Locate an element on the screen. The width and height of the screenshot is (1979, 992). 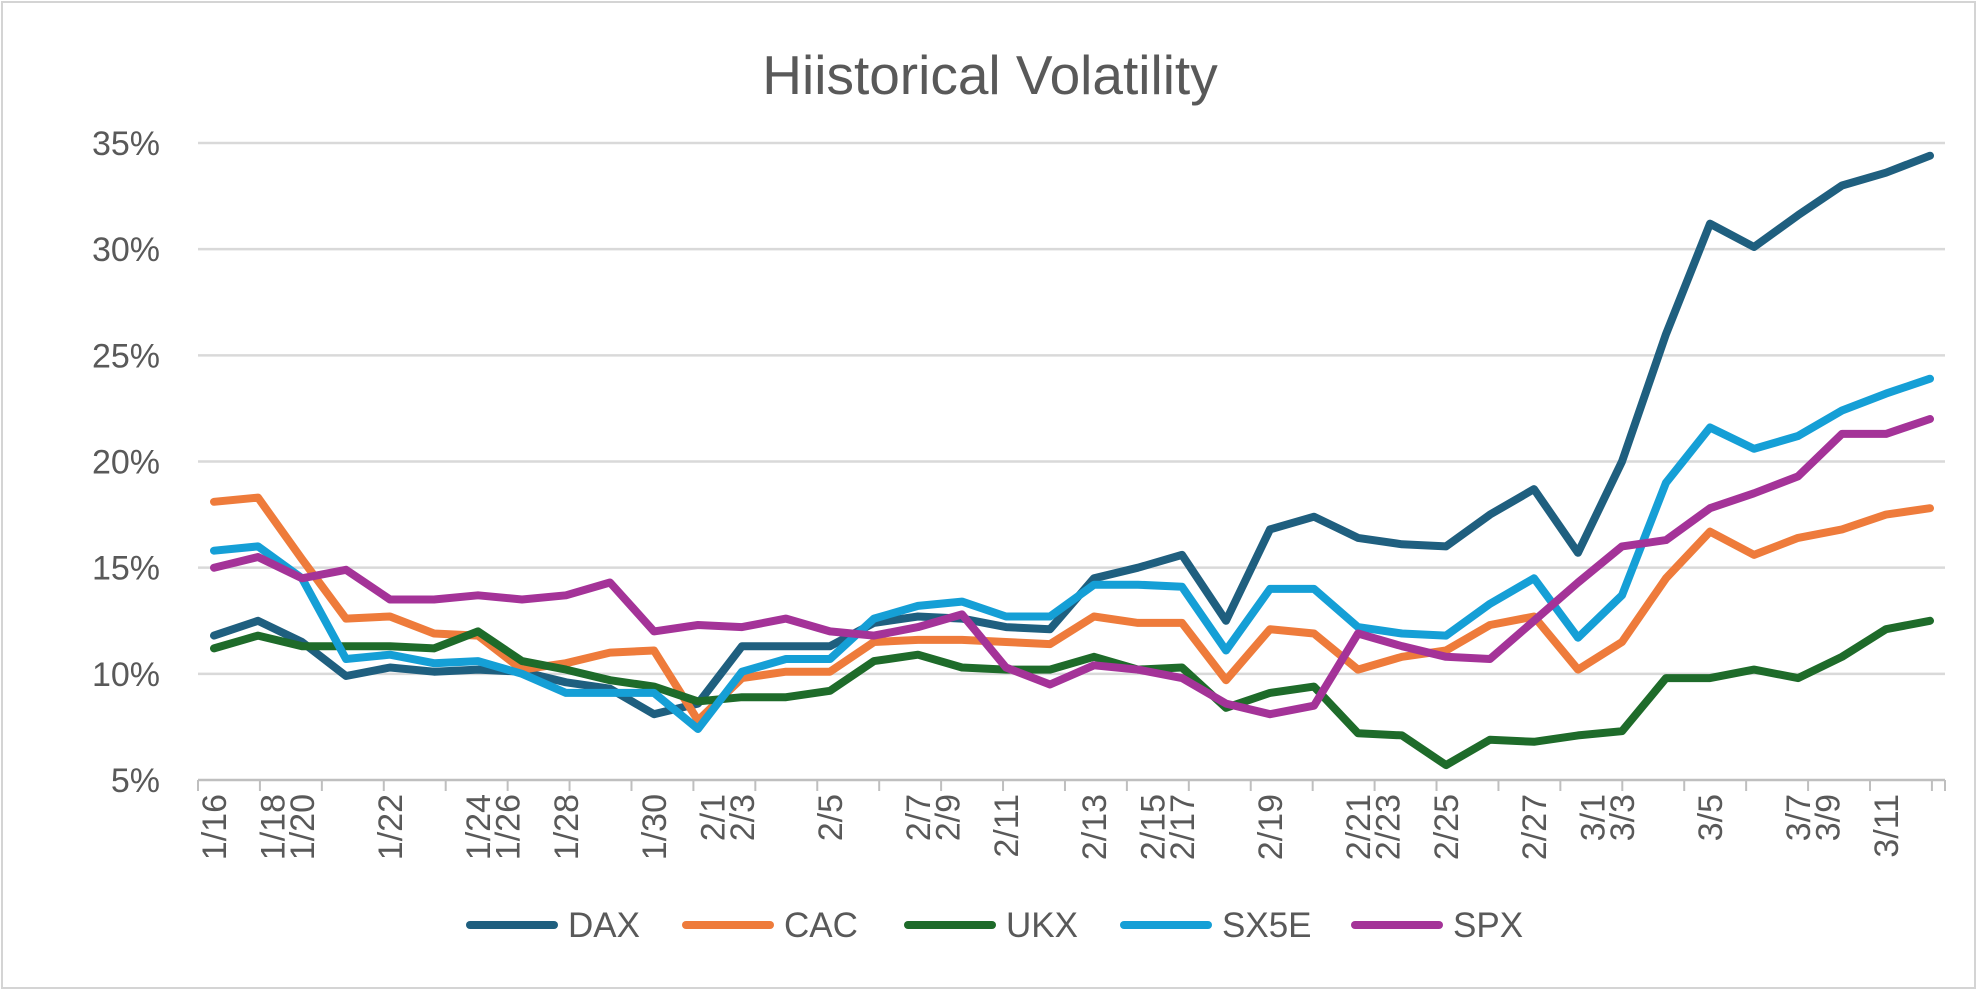
x-tick-label: 2/7 is located at coordinates (919, 817).